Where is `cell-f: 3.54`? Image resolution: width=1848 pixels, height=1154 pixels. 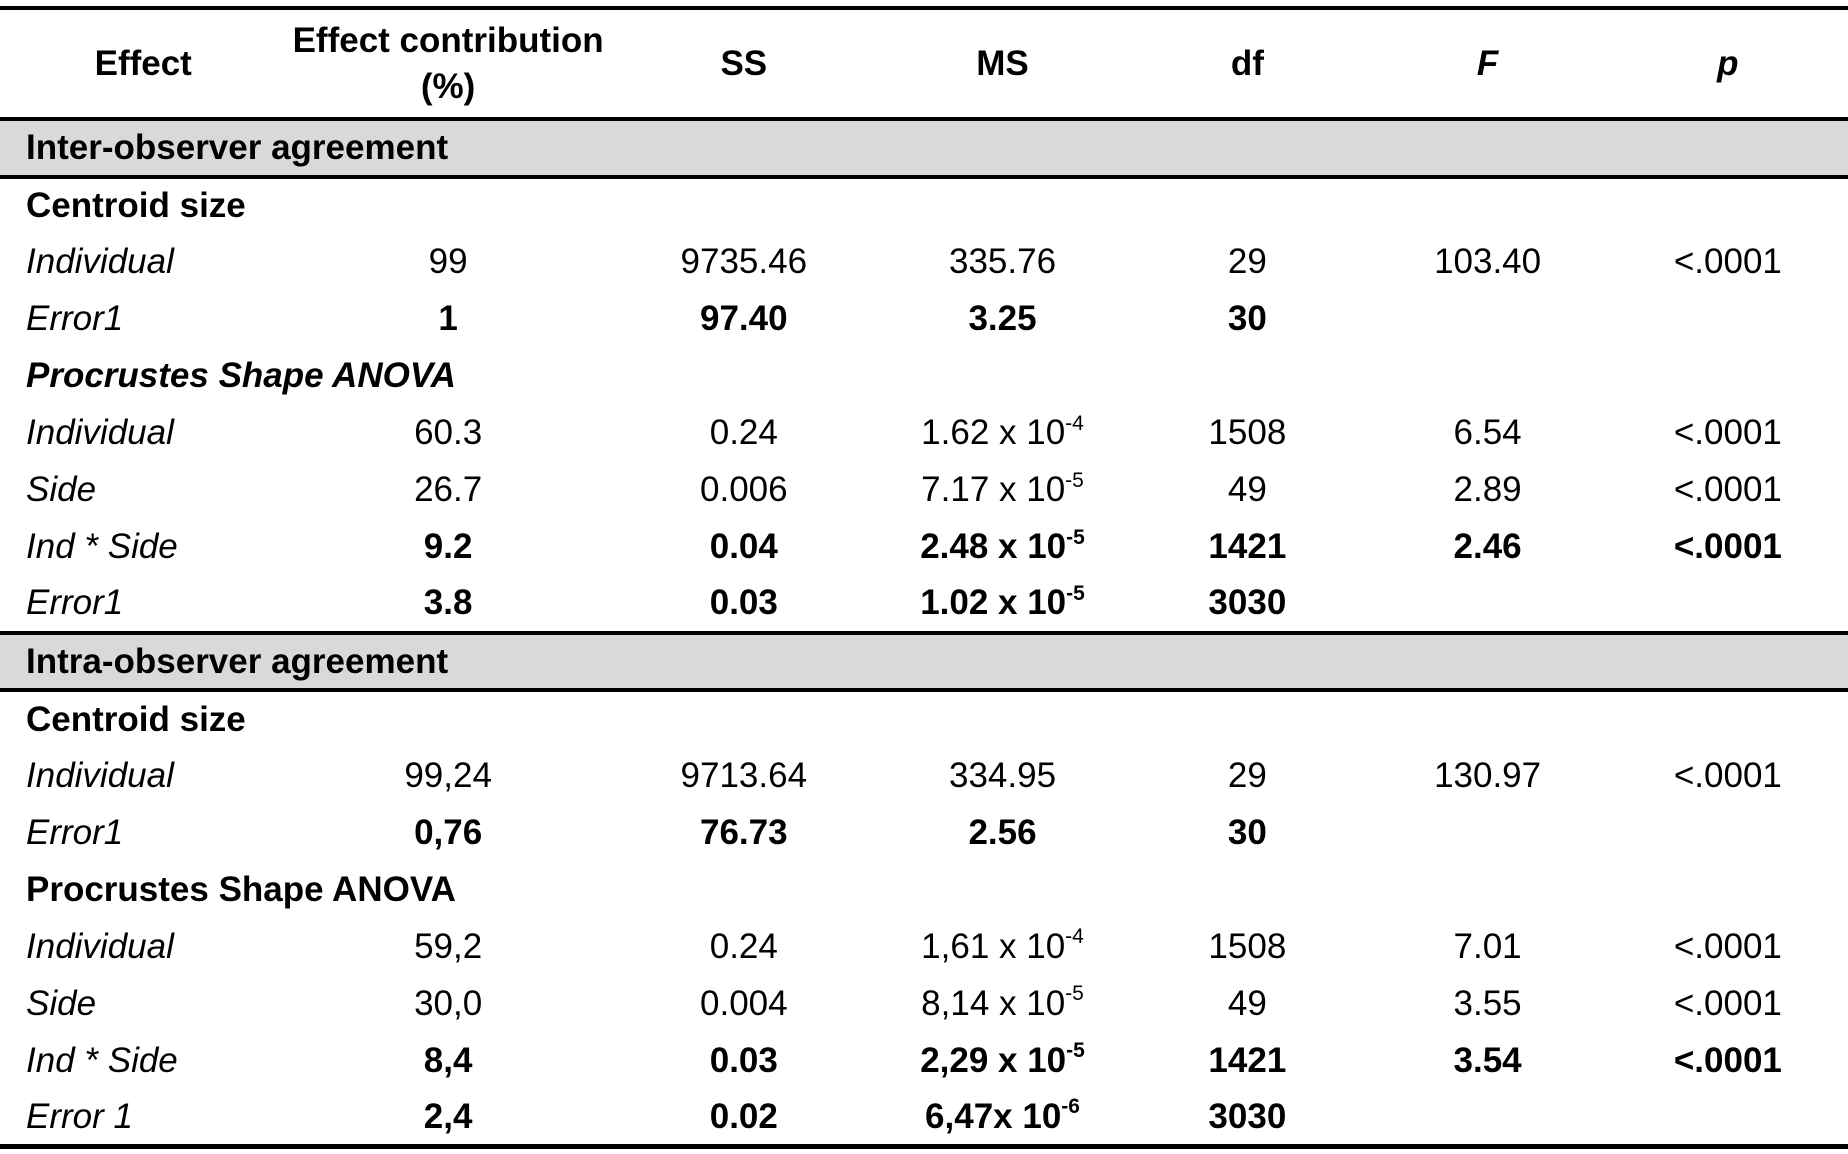
cell-f: 3.54 is located at coordinates (1487, 1060).